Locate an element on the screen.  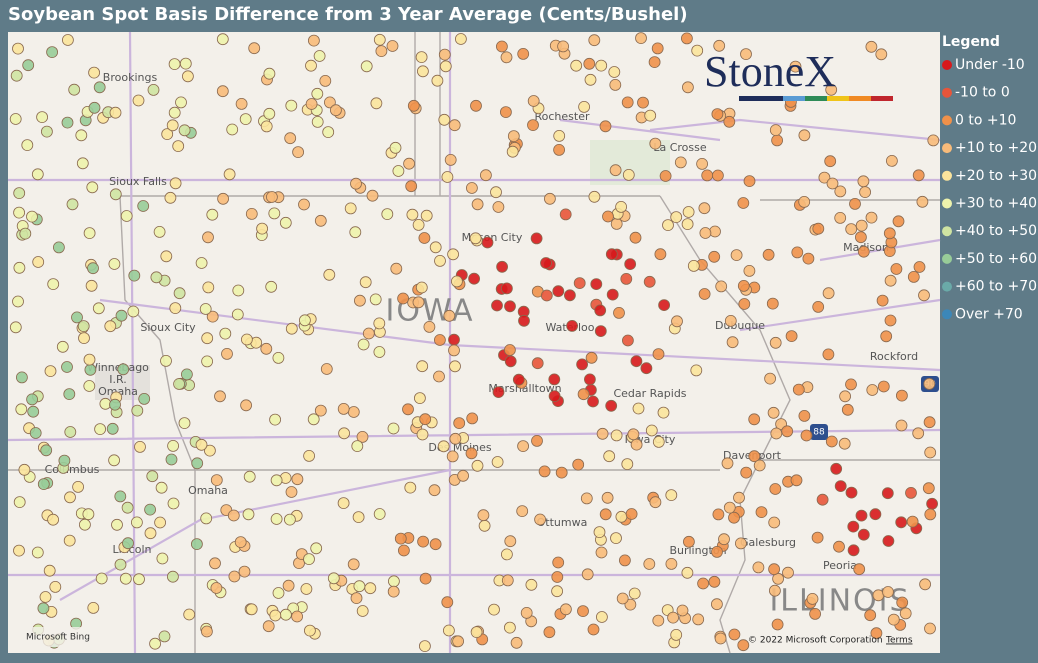
legend-label: +40 to +50 is located at coordinates (996, 231).